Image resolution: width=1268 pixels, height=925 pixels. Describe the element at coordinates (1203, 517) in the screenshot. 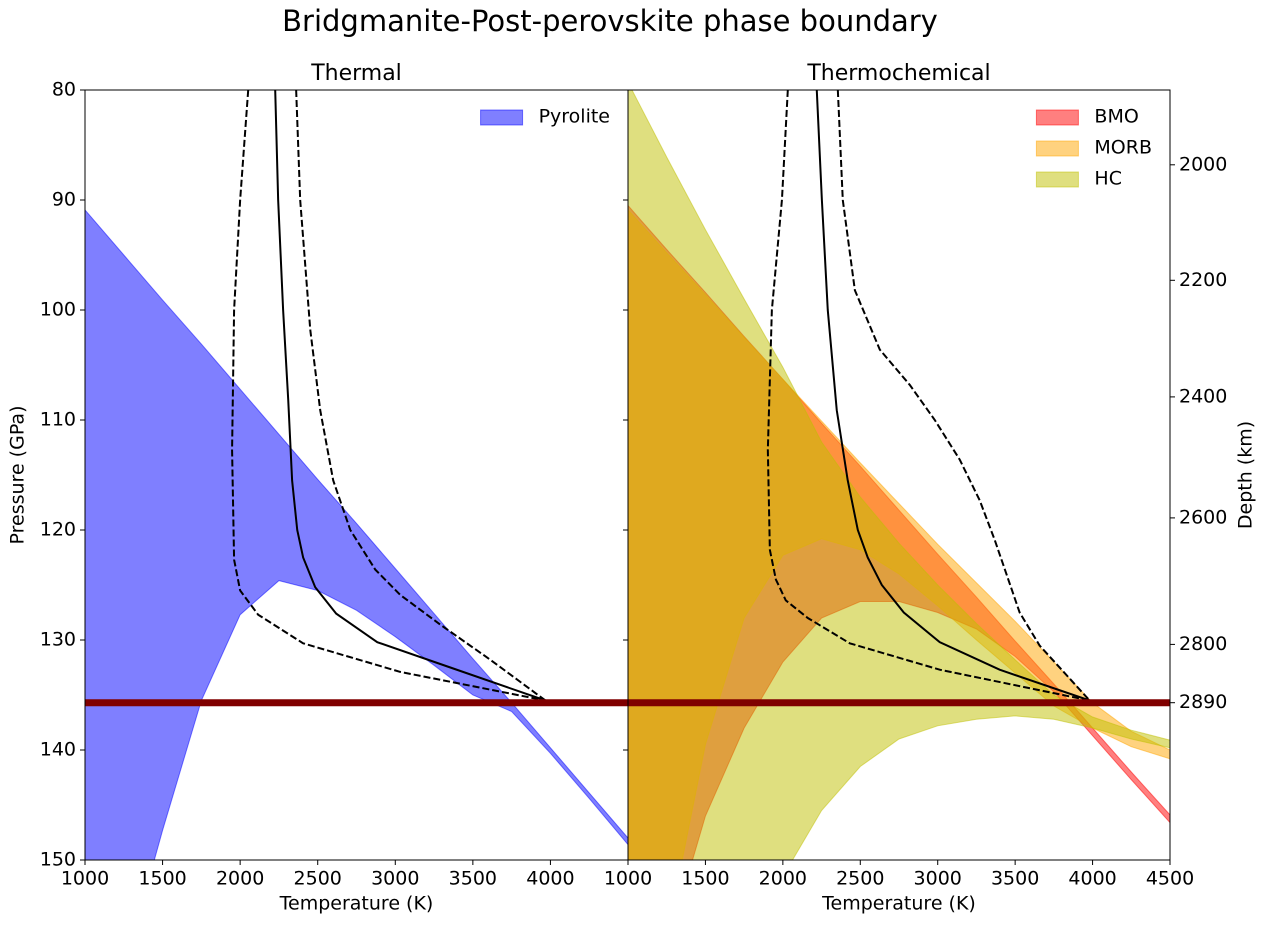

I see `y2-tick-label: 2600` at that location.